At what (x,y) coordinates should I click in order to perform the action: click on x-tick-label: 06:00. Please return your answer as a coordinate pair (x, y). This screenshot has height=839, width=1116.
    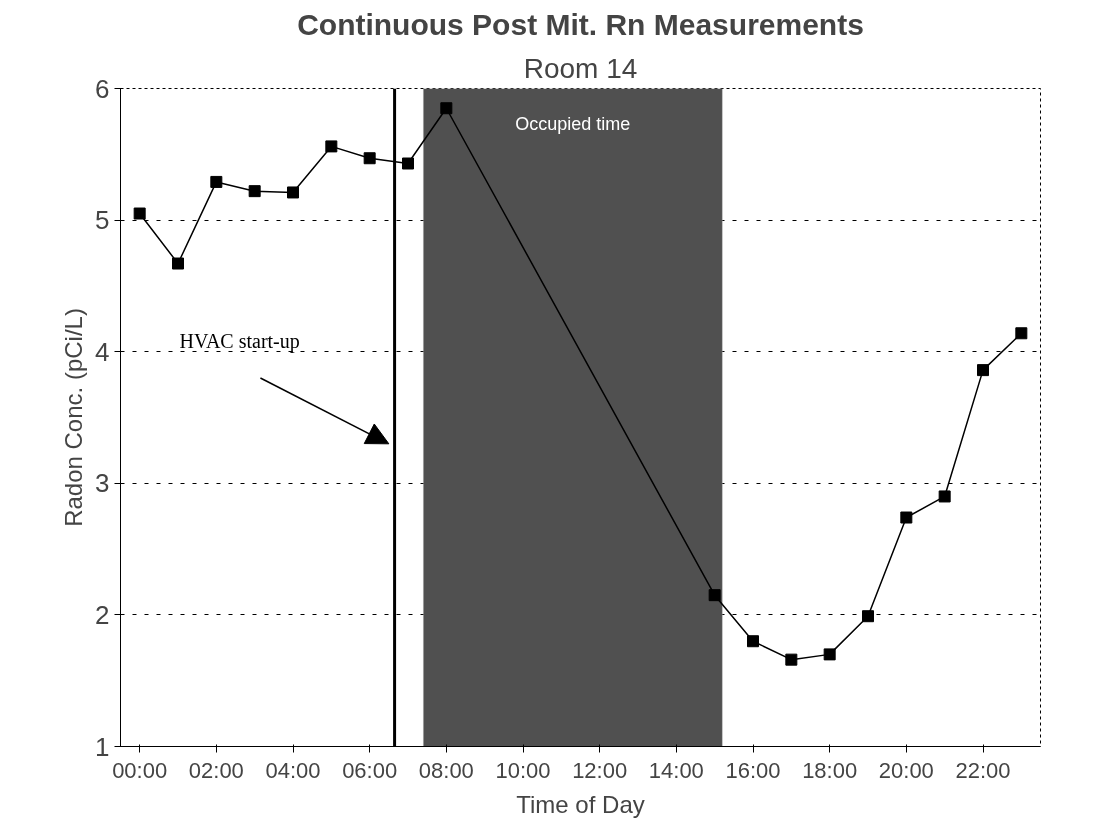
    Looking at the image, I should click on (370, 770).